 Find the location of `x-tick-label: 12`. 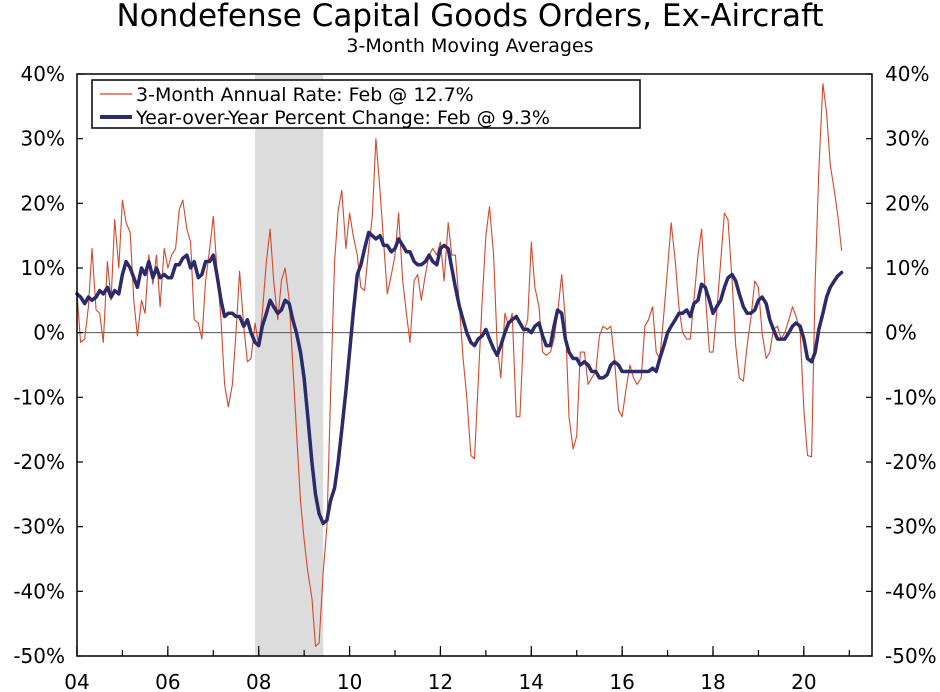

x-tick-label: 12 is located at coordinates (440, 681).